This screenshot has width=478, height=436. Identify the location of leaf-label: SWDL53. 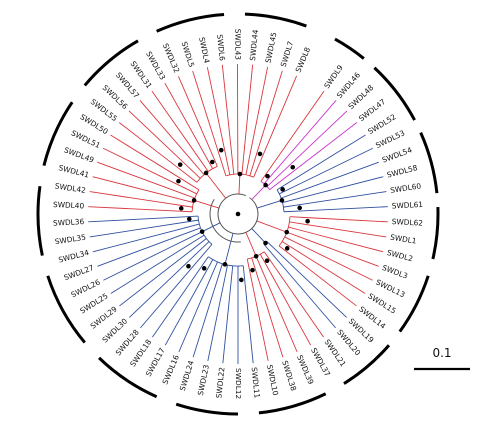
(390, 139).